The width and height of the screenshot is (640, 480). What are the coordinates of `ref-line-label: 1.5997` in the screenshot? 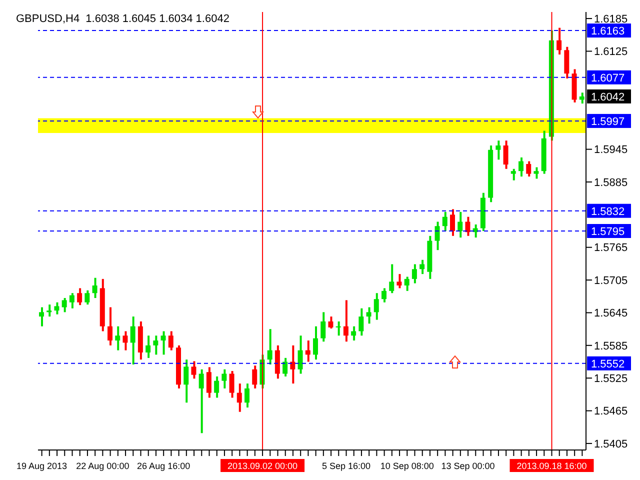 It's located at (608, 122).